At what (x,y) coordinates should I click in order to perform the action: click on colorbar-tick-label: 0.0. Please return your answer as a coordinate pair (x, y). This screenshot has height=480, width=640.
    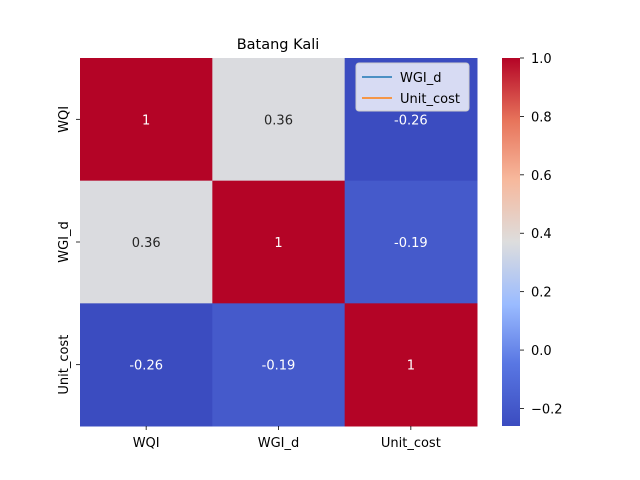
    Looking at the image, I should click on (541, 351).